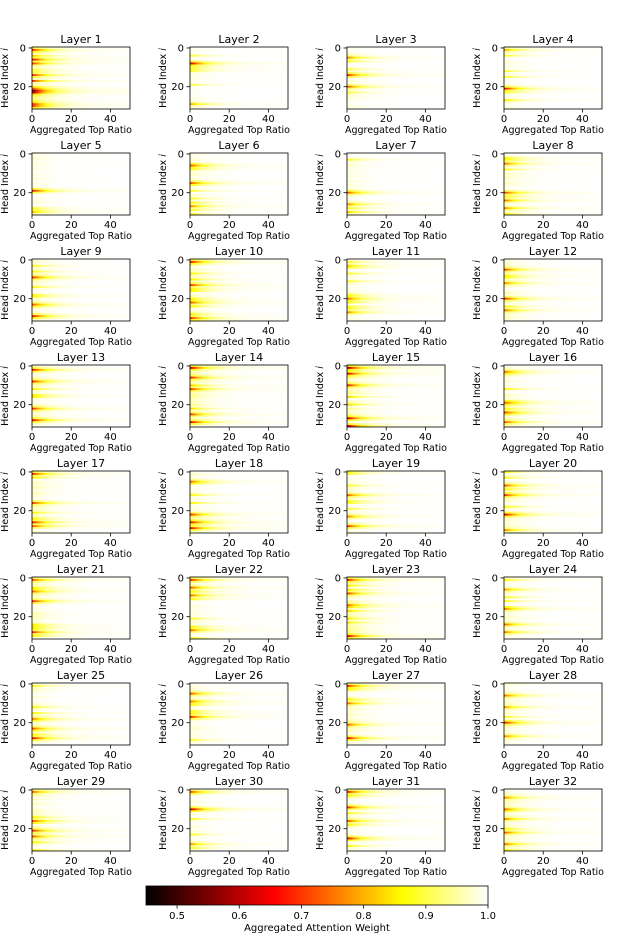  Describe the element at coordinates (23, 366) in the screenshot. I see `y-tick-label: 0` at that location.